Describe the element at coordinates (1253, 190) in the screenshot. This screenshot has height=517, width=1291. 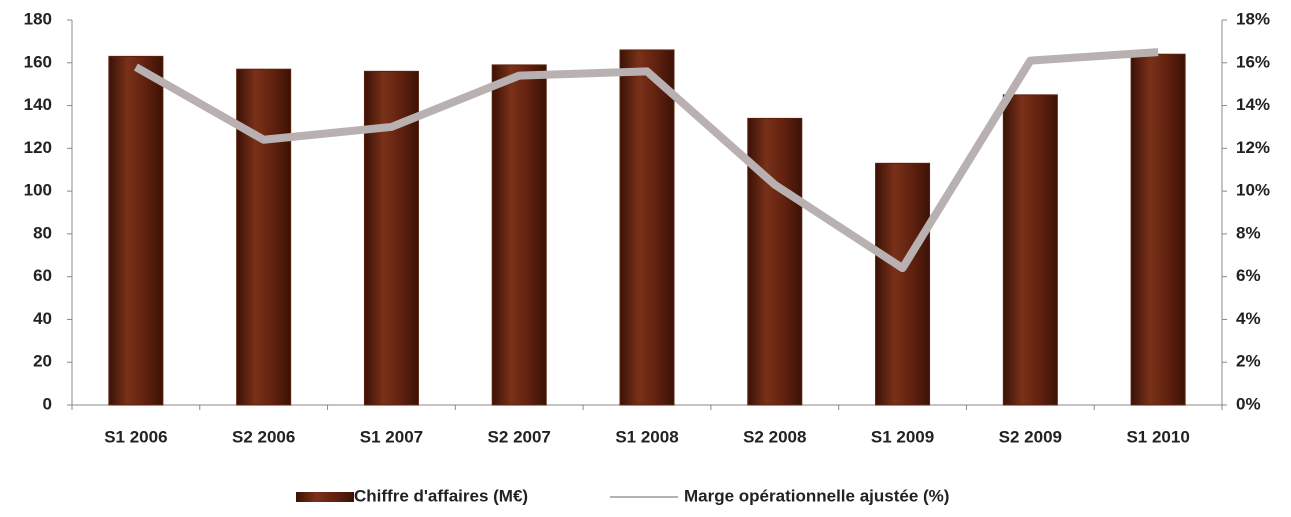
I see `y2-tick-label: 10%` at that location.